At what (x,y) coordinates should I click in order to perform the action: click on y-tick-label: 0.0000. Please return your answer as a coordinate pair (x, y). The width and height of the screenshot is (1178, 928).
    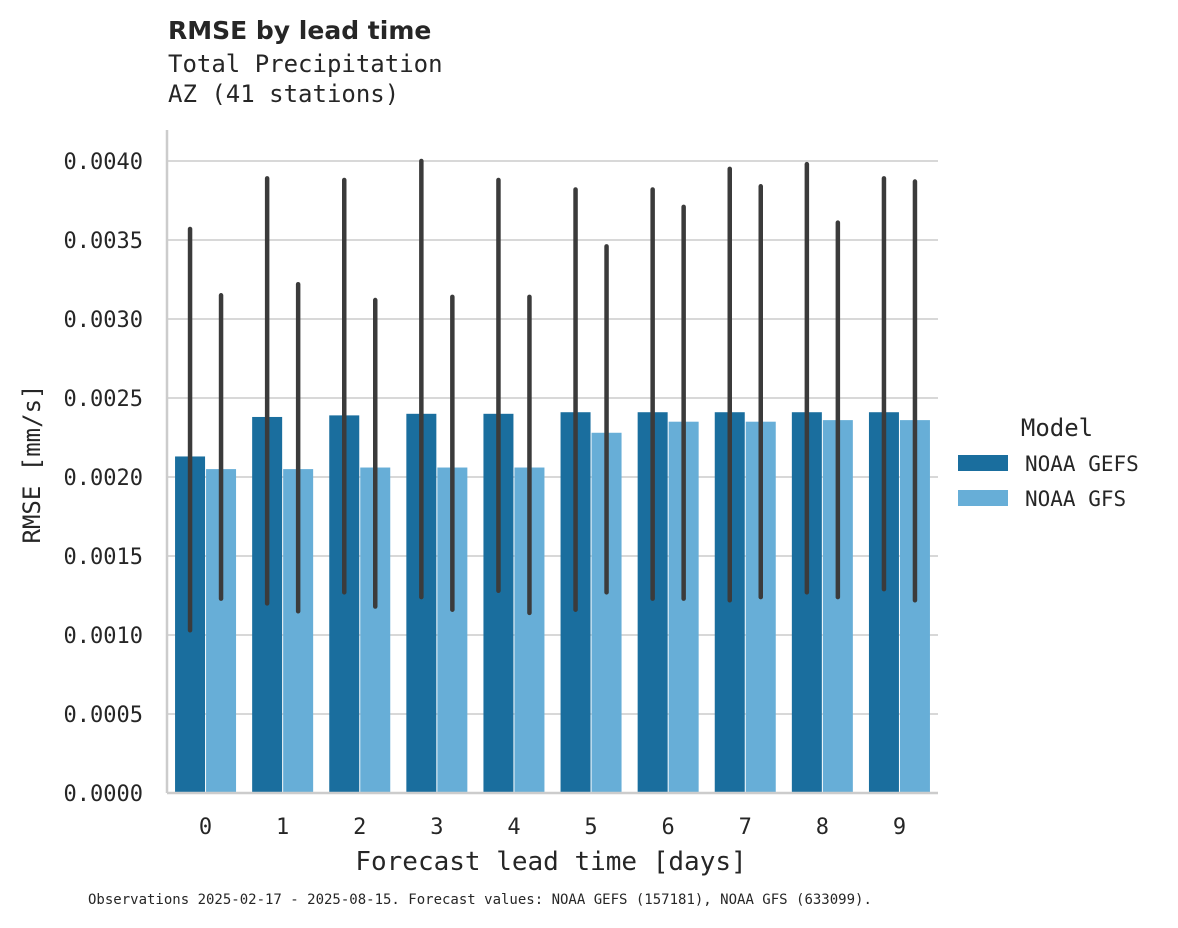
    Looking at the image, I should click on (103, 794).